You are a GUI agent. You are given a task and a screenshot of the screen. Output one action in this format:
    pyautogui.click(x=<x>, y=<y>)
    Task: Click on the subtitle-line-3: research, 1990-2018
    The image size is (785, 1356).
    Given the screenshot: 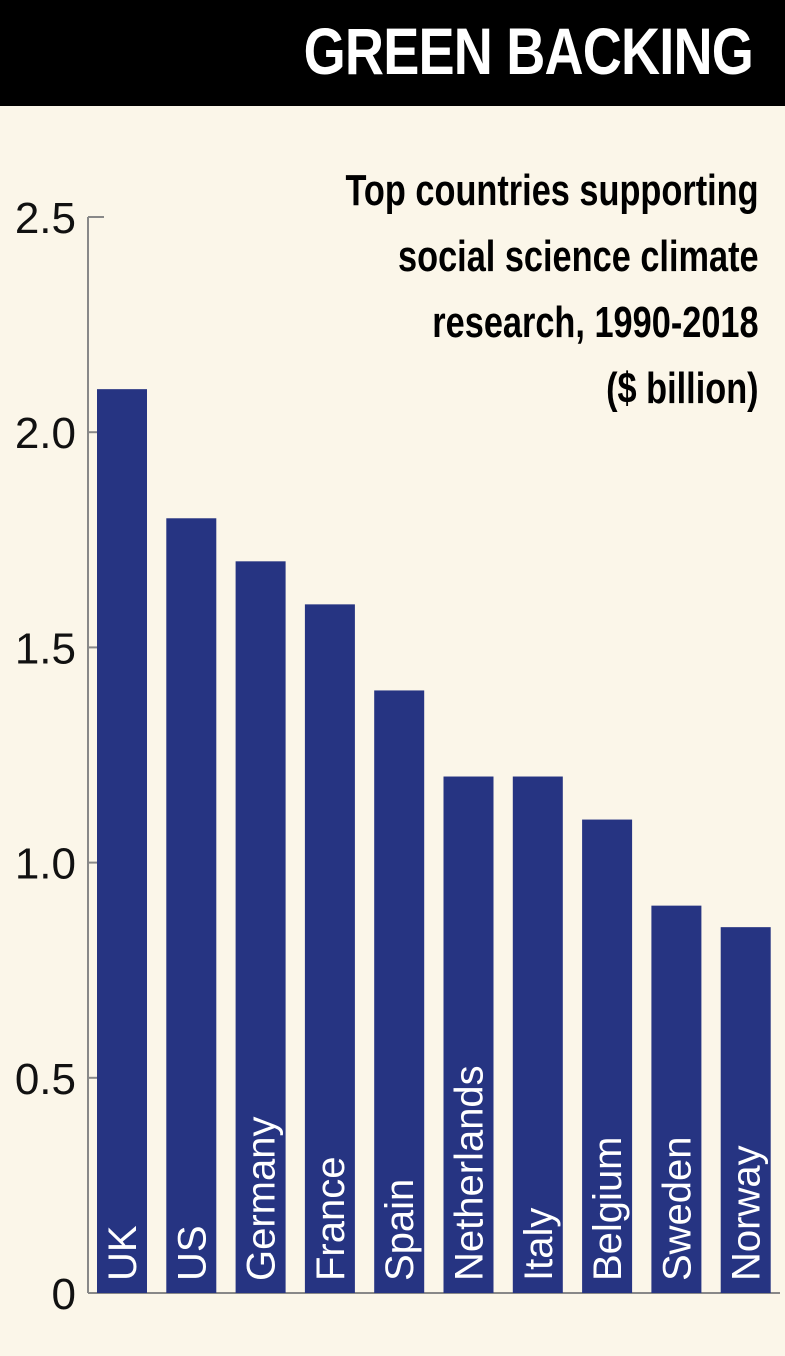 What is the action you would take?
    pyautogui.click(x=595, y=322)
    